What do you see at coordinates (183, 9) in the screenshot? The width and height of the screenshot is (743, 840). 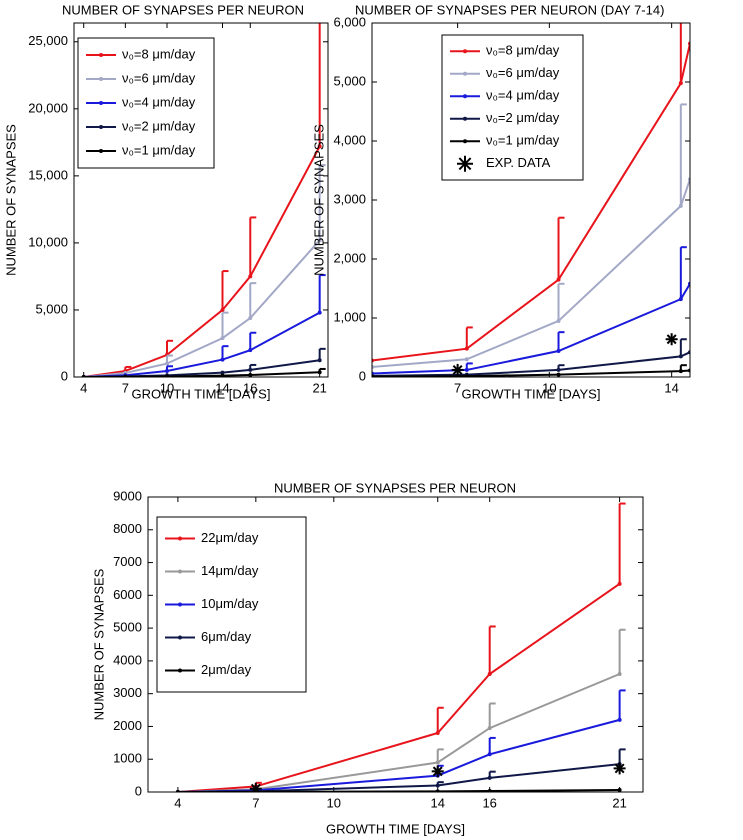 I see `chart-title: NUMBER OF SYNAPSES PER NEURON` at bounding box center [183, 9].